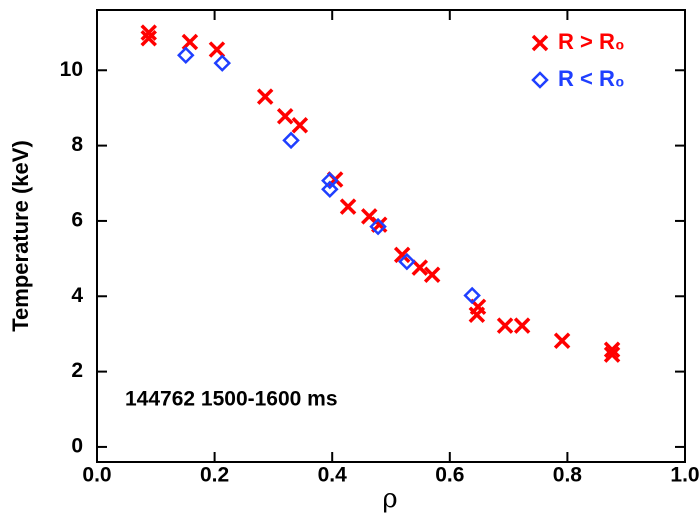 The image size is (700, 525). I want to click on y-tick-label: 6, so click(77, 219).